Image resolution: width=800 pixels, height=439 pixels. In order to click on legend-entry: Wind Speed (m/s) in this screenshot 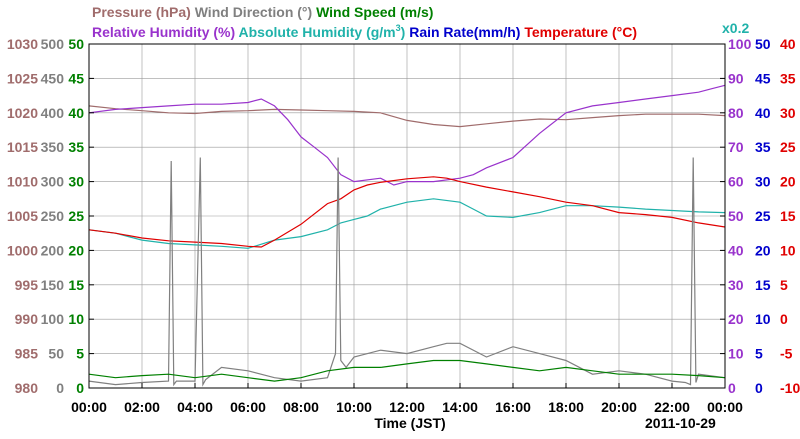, I will do `click(372, 12)`.